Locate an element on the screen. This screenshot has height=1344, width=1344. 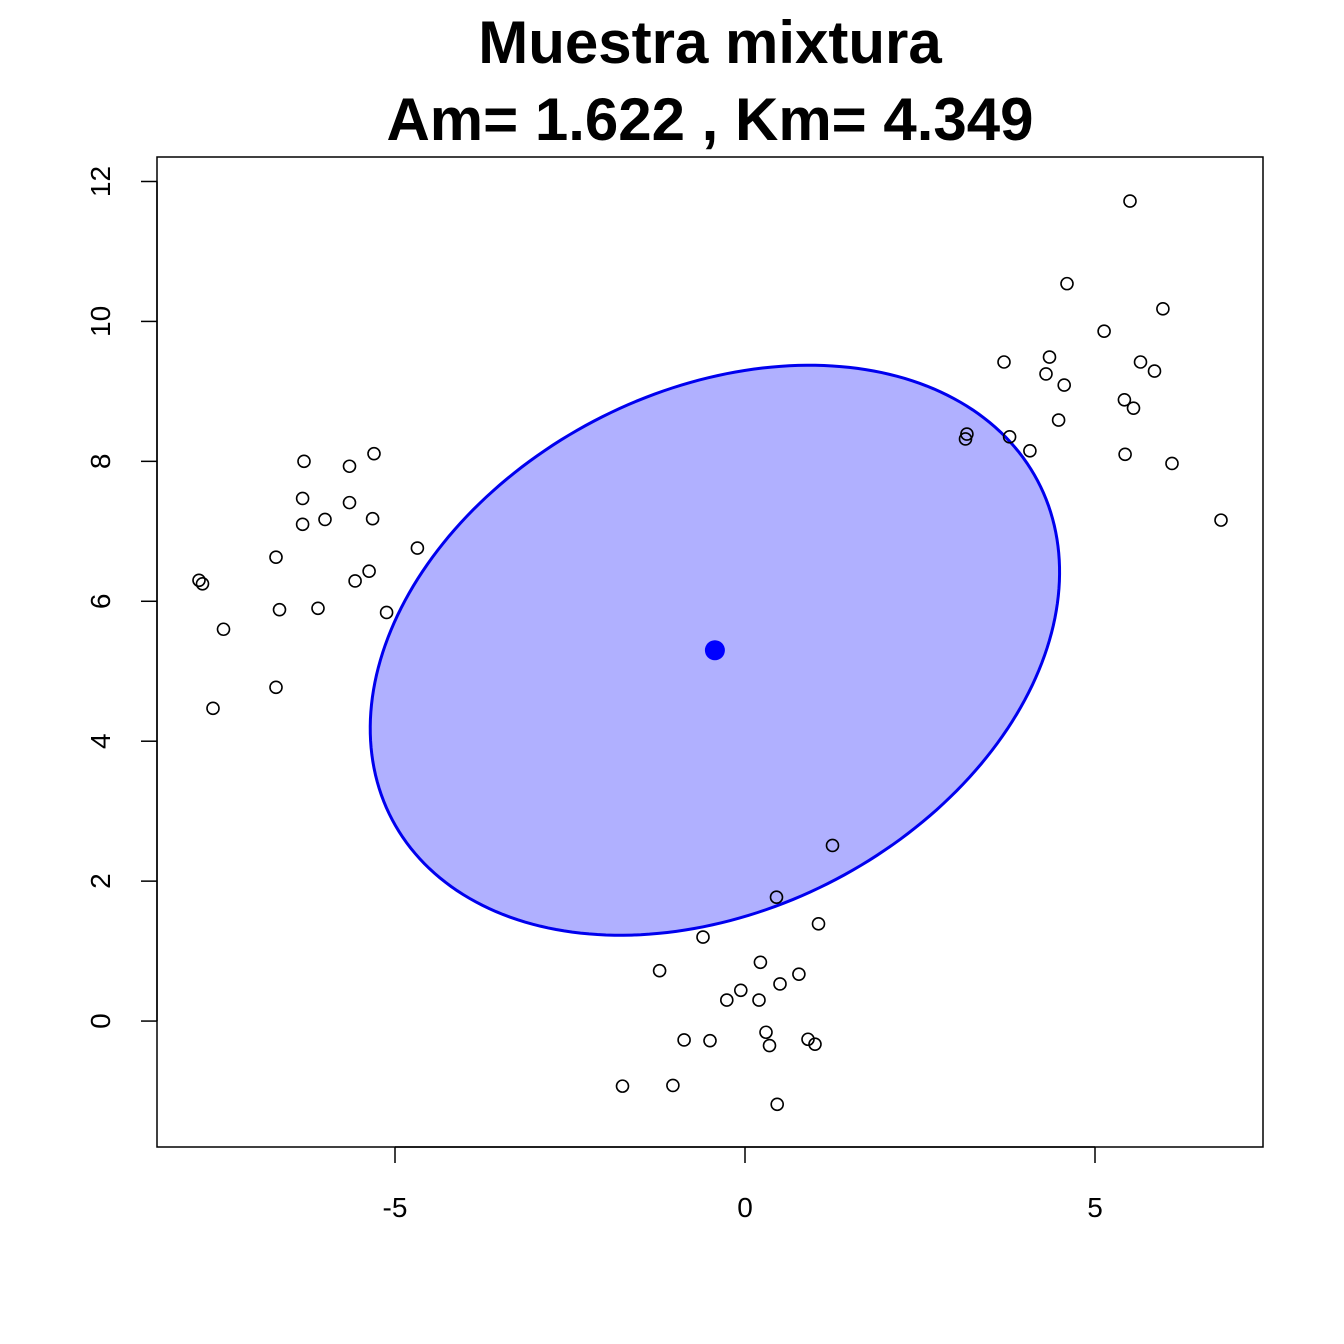
x-tick-label: 5 is located at coordinates (1095, 1207).